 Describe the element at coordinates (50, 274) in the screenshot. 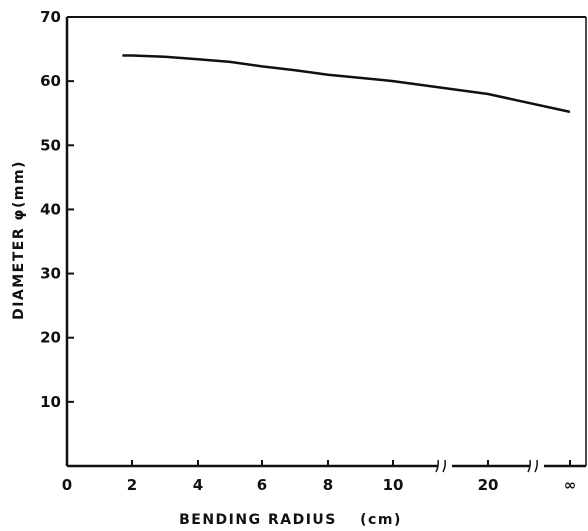

I see `y-tick-label: 30` at that location.